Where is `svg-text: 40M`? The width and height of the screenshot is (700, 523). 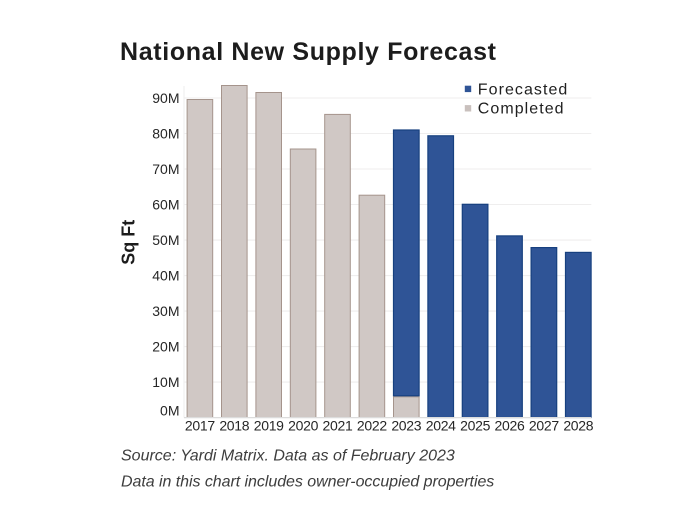 svg-text: 40M is located at coordinates (165, 276).